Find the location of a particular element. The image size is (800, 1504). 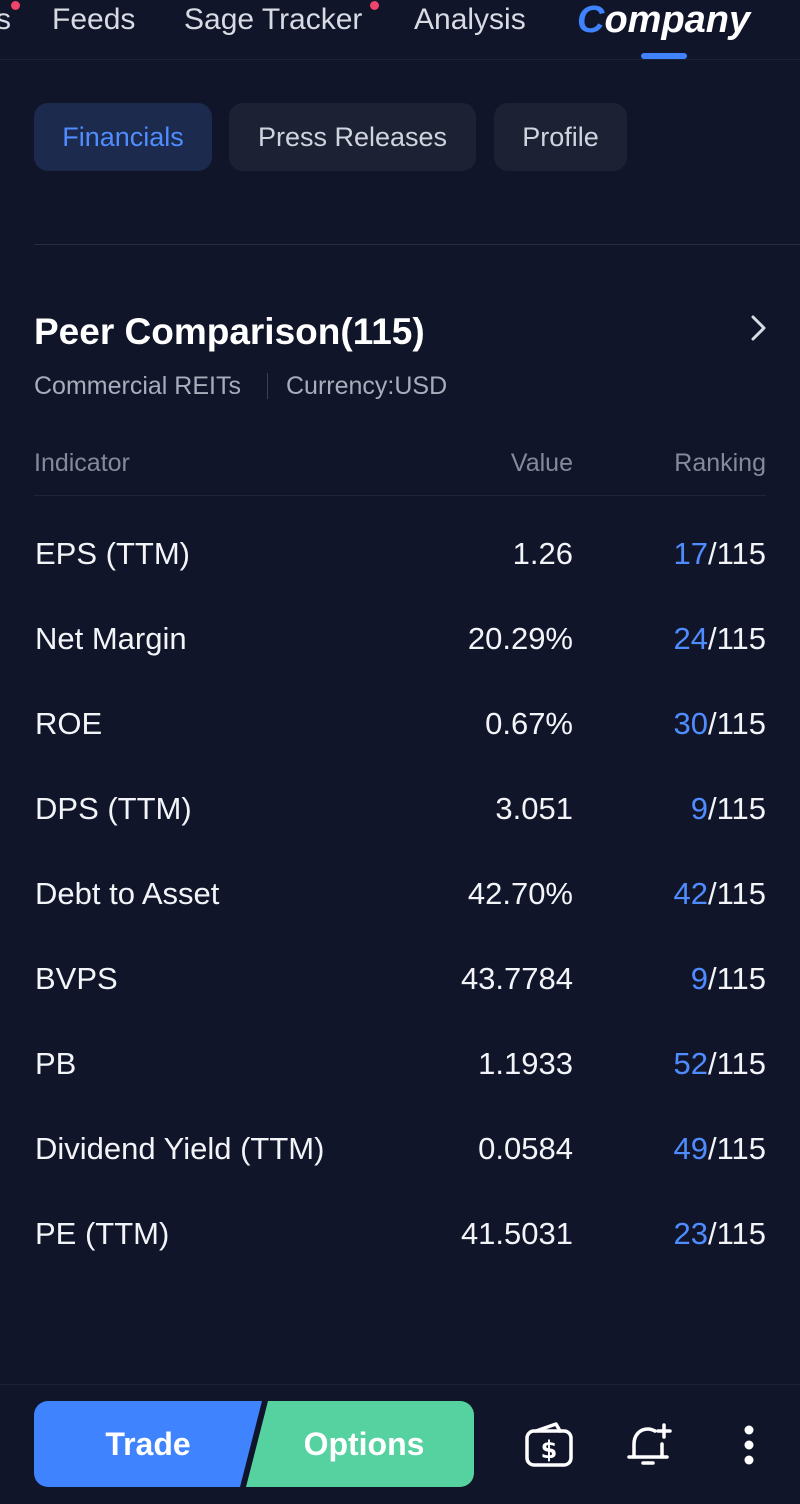

active-tab-indicator is located at coordinates (664, 56).